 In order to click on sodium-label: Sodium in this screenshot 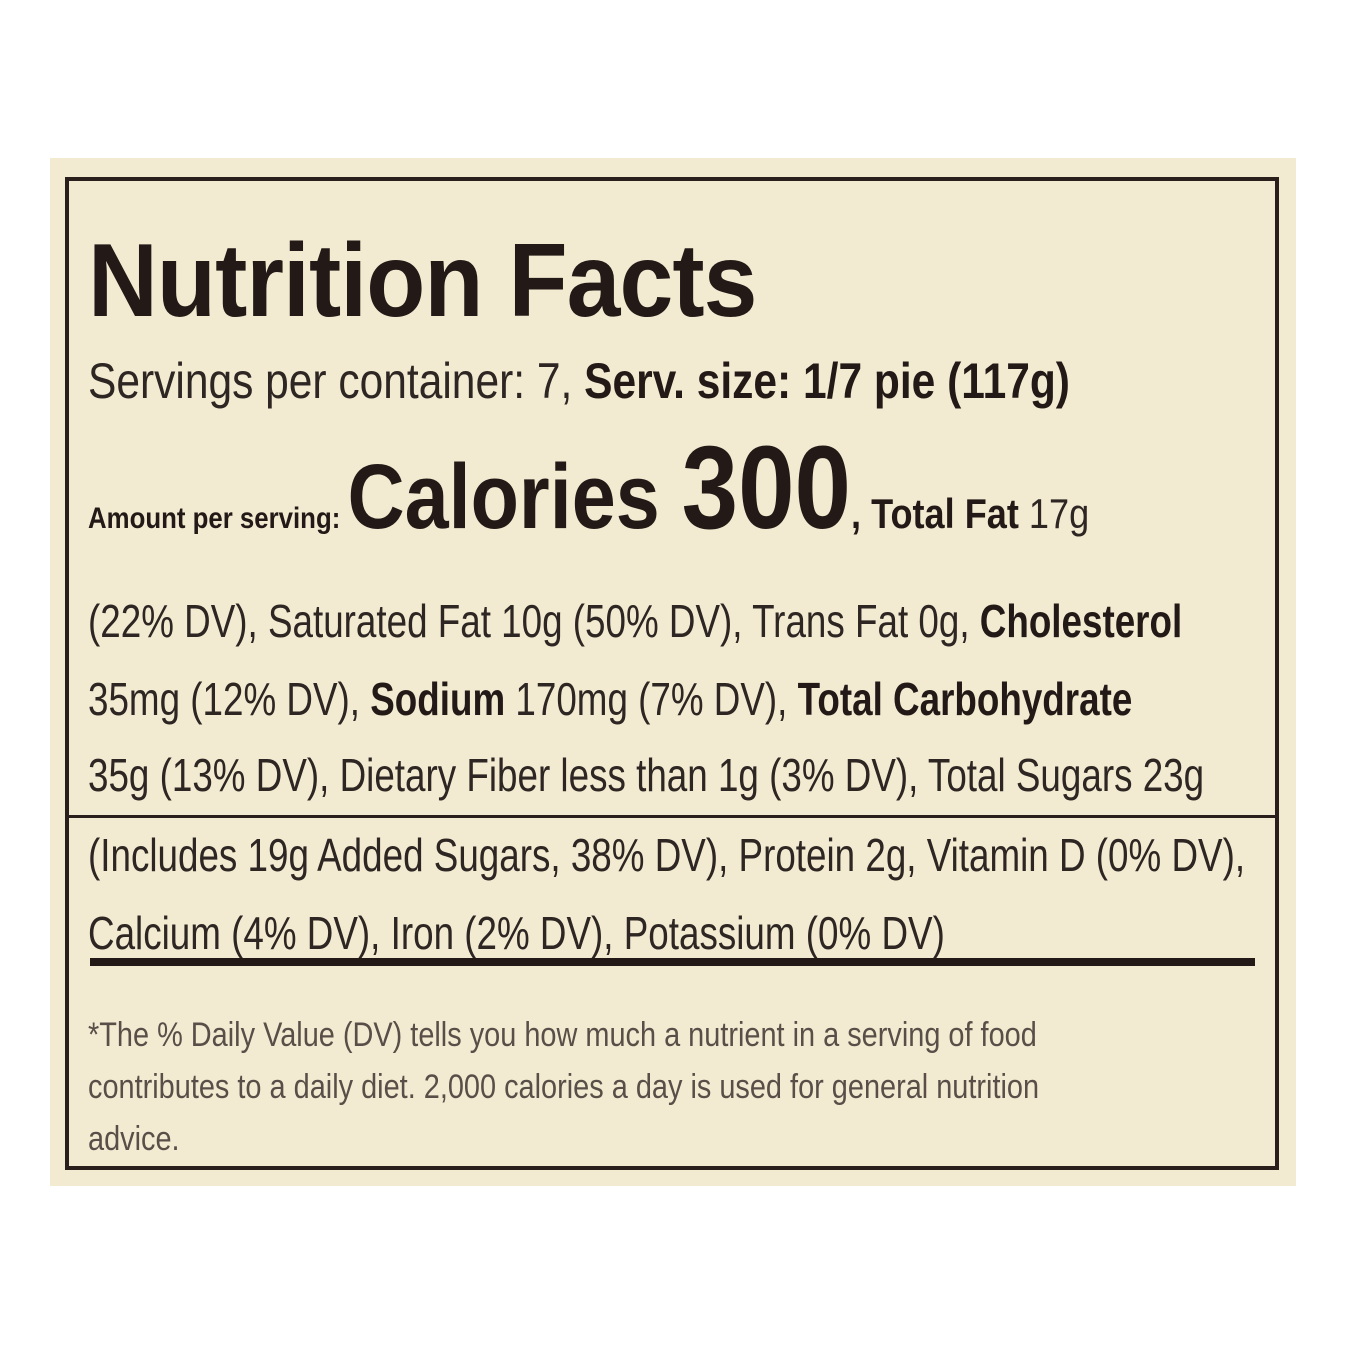, I will do `click(438, 699)`.